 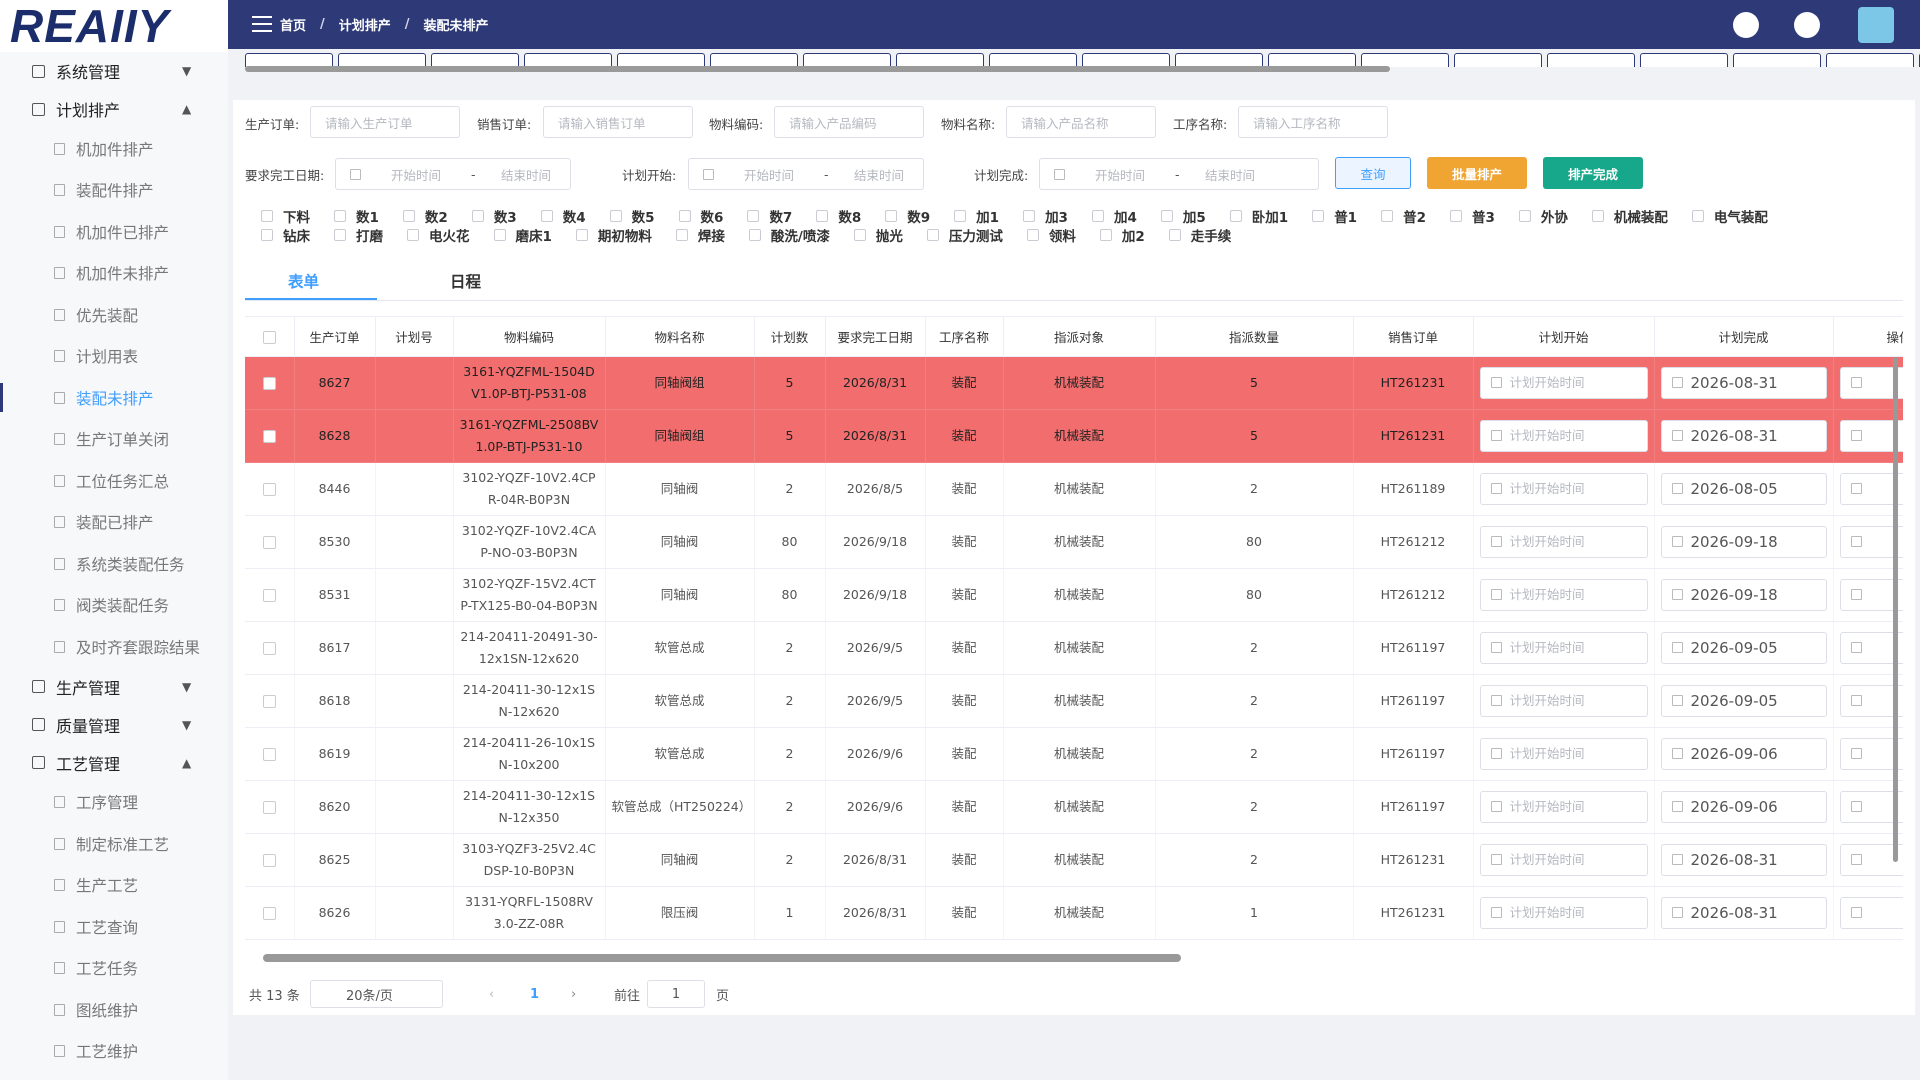 What do you see at coordinates (1122, 235) in the screenshot?
I see `checkbox: 加2` at bounding box center [1122, 235].